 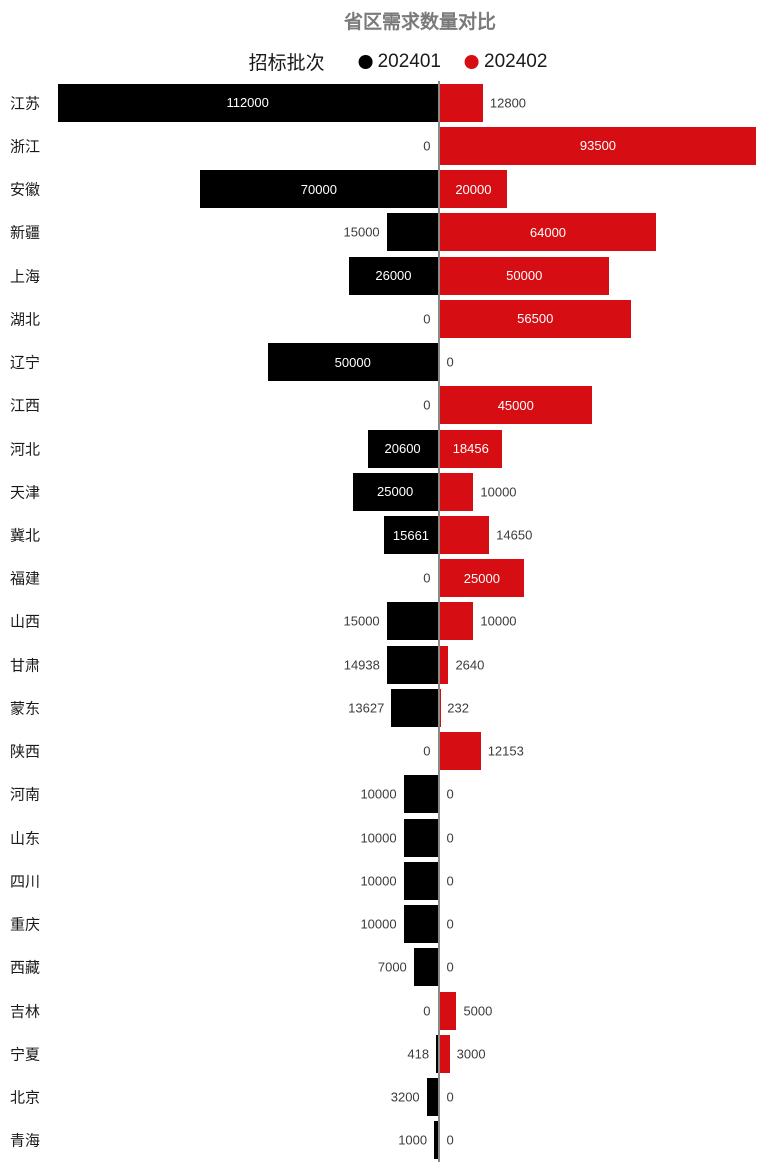 I want to click on value-label-202402: 45000, so click(x=515, y=405).